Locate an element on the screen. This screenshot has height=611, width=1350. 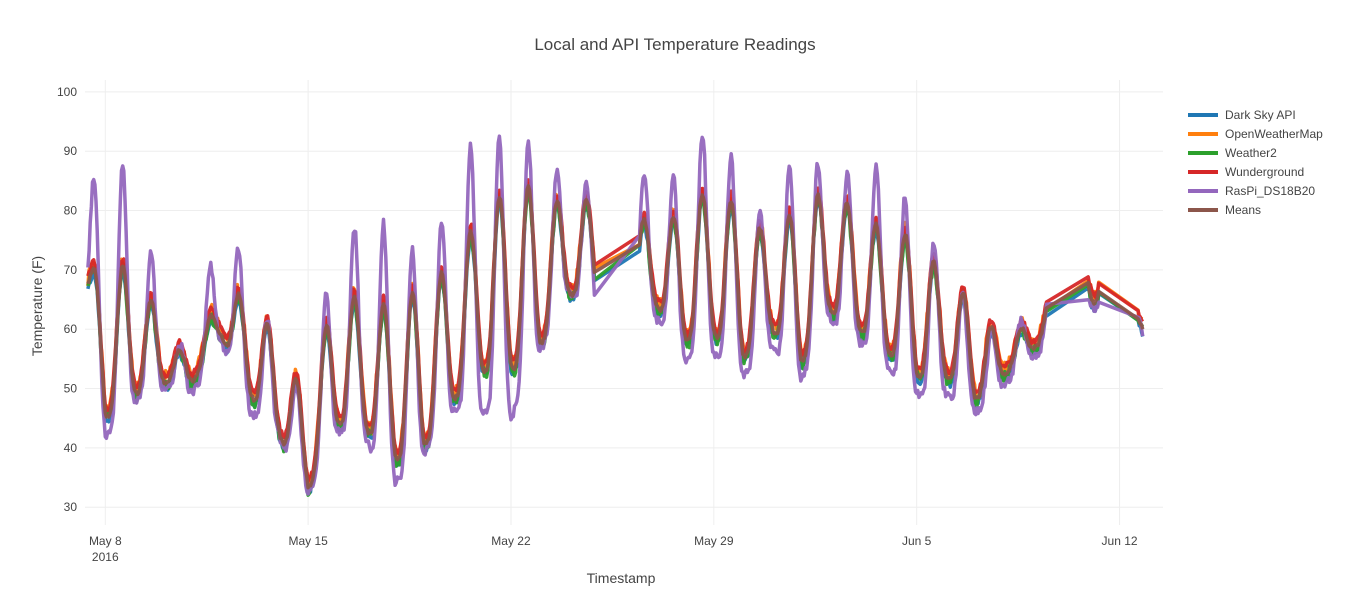
x-tick-label: May 15 is located at coordinates (308, 541).